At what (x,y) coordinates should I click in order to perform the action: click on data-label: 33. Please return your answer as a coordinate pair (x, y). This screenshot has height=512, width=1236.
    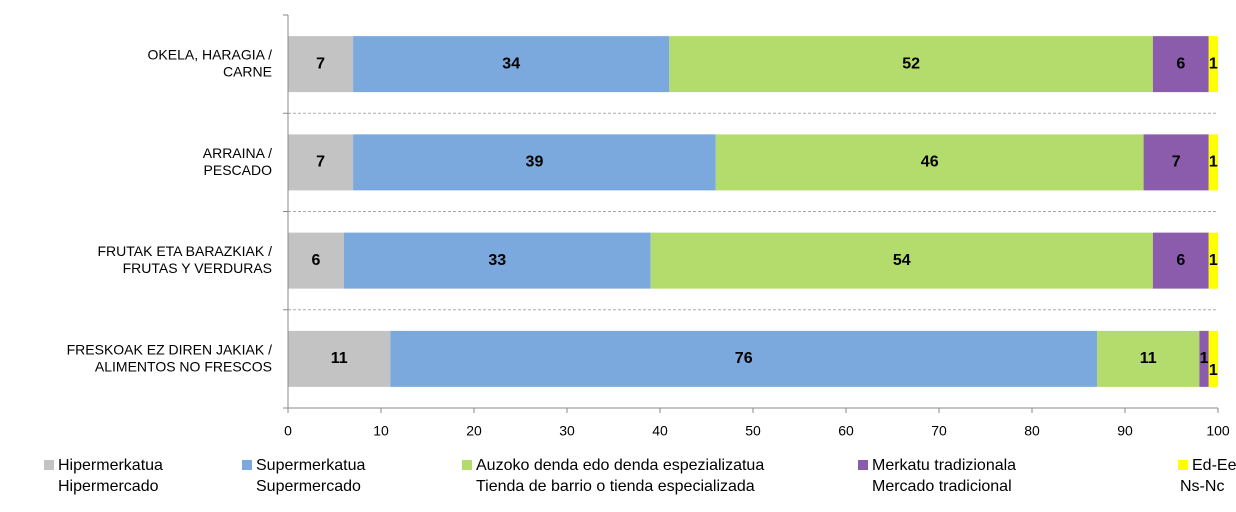
    Looking at the image, I should click on (497, 260).